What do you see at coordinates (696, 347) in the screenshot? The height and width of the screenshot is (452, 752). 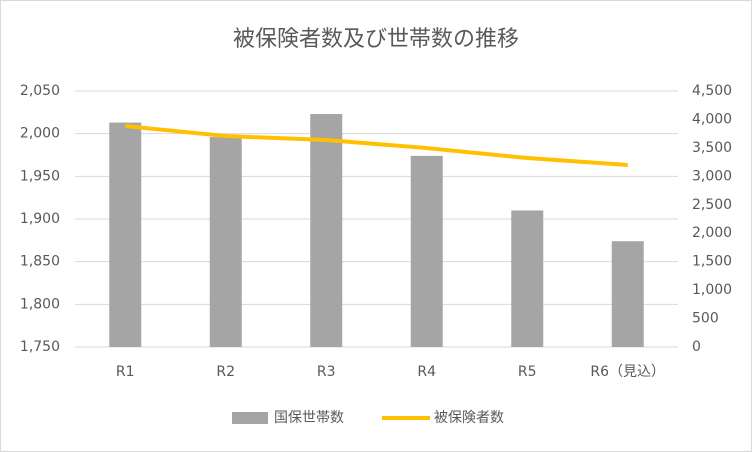 I see `y2-tick-label: 0` at bounding box center [696, 347].